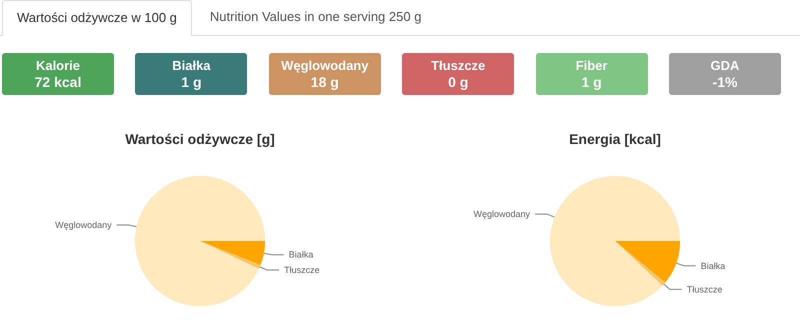  What do you see at coordinates (725, 82) in the screenshot?
I see `text: -1%` at bounding box center [725, 82].